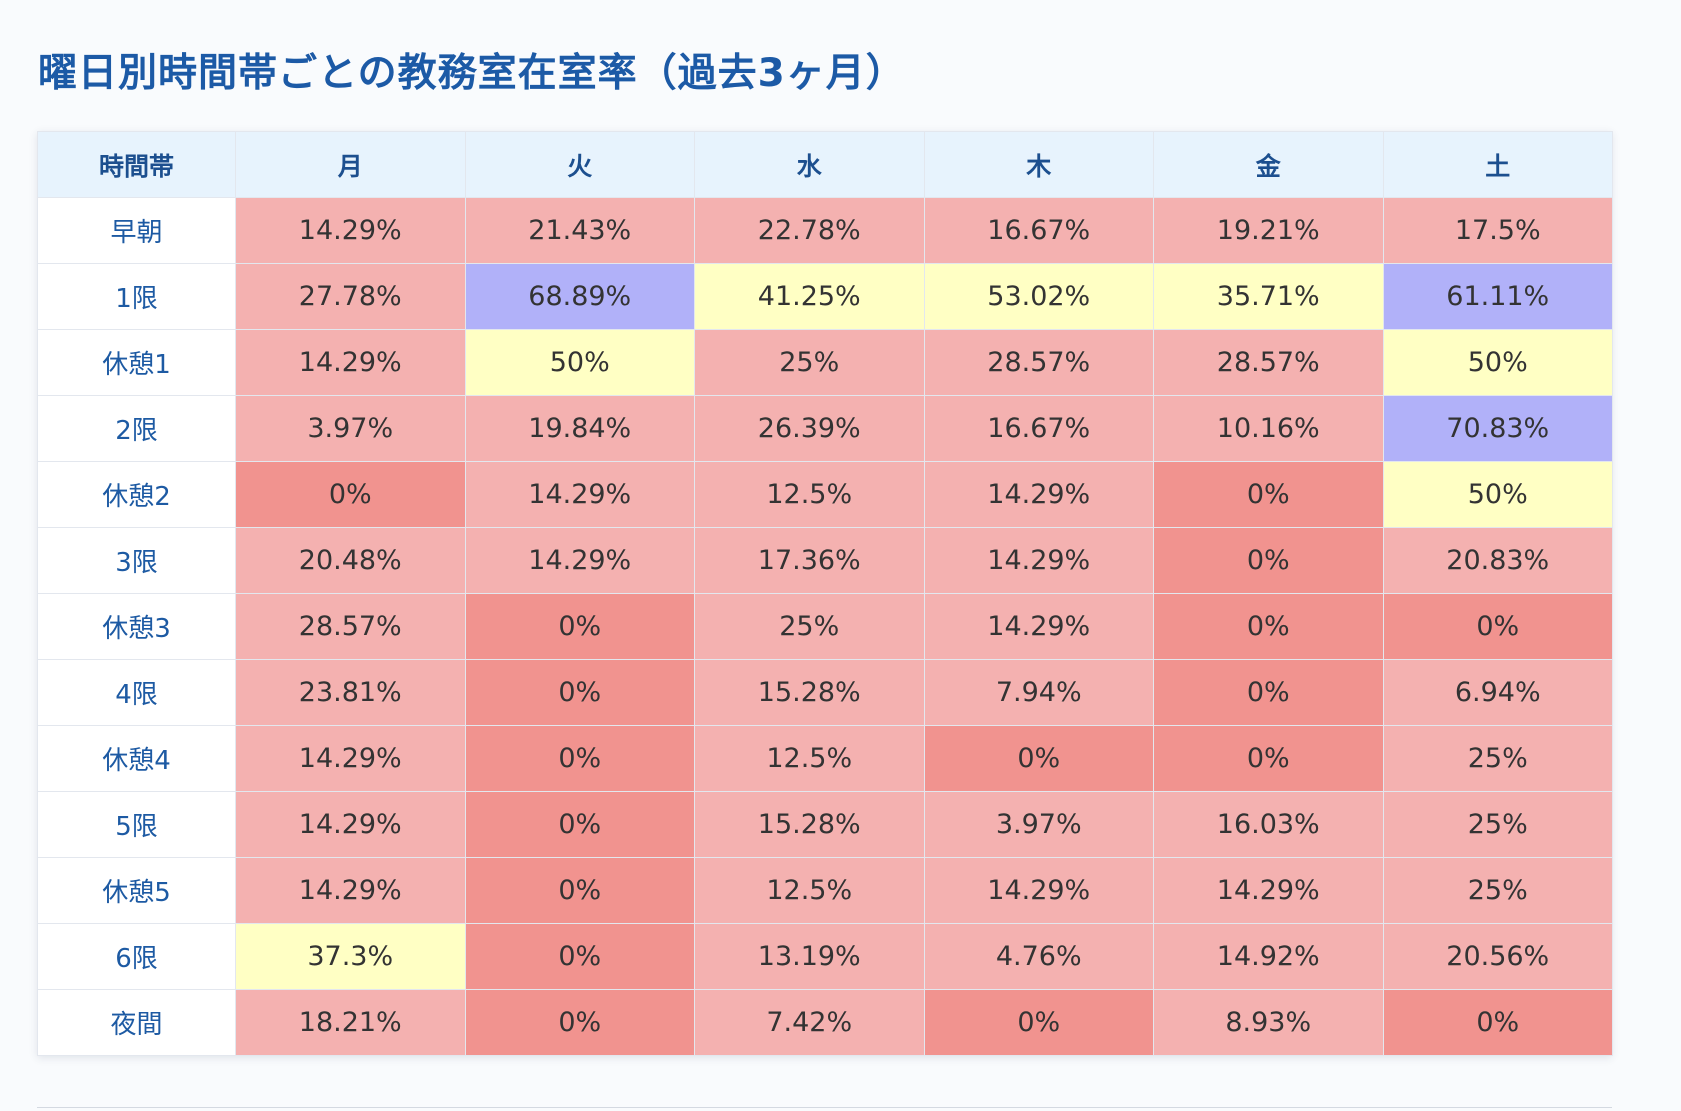 The image size is (1681, 1111). I want to click on row-header-time-slot: 休憩5, so click(136, 890).